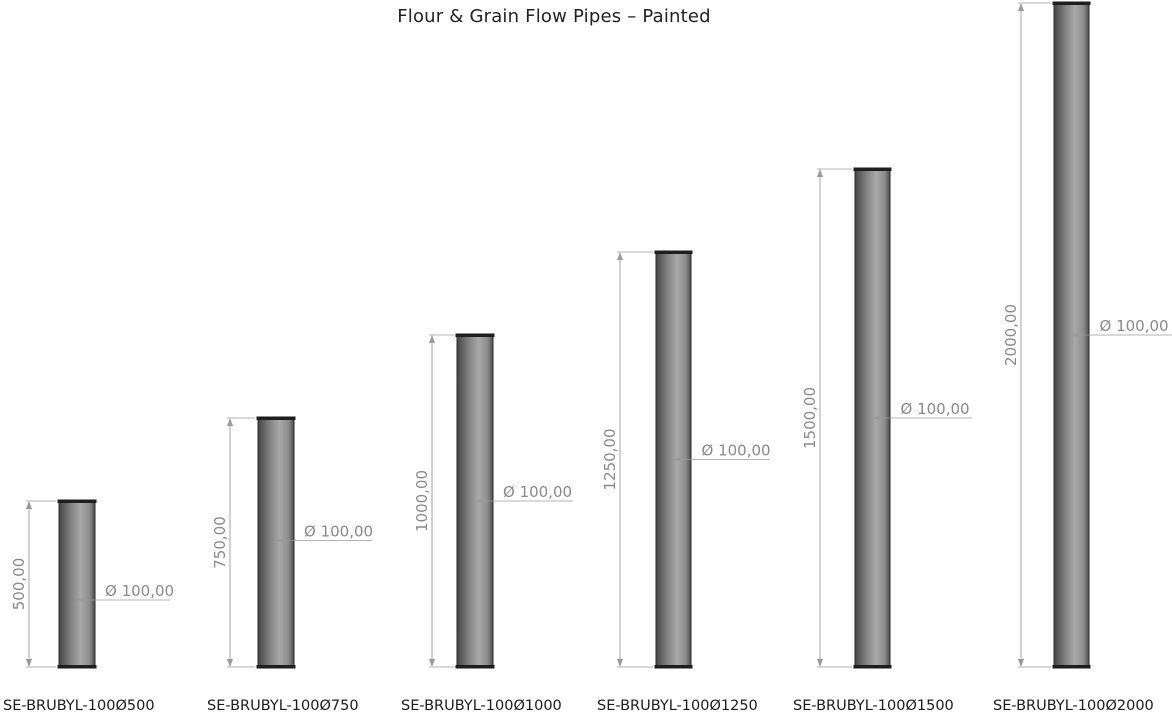 Image resolution: width=1172 pixels, height=715 pixels. What do you see at coordinates (610, 459) in the screenshot?
I see `length-dimension-label: 1250,00` at bounding box center [610, 459].